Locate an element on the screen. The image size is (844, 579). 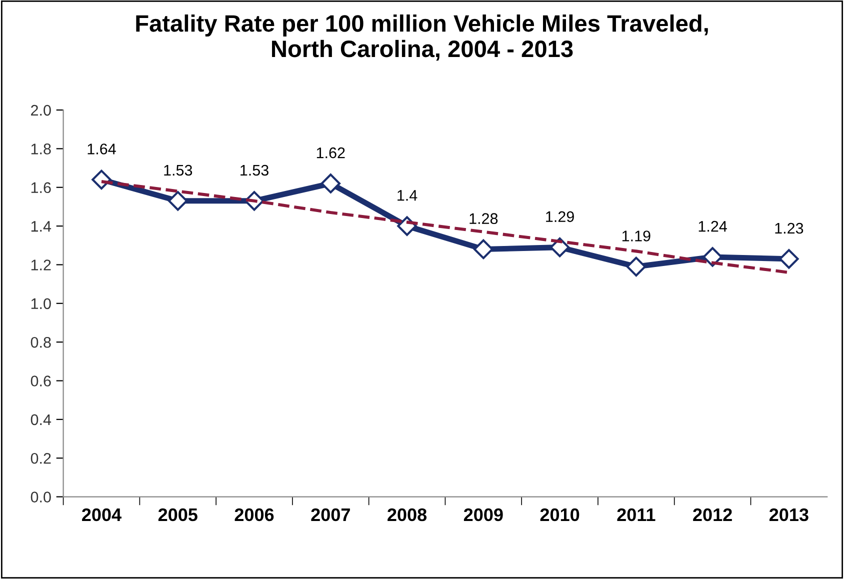
x-tick-label: 2007 is located at coordinates (330, 515).